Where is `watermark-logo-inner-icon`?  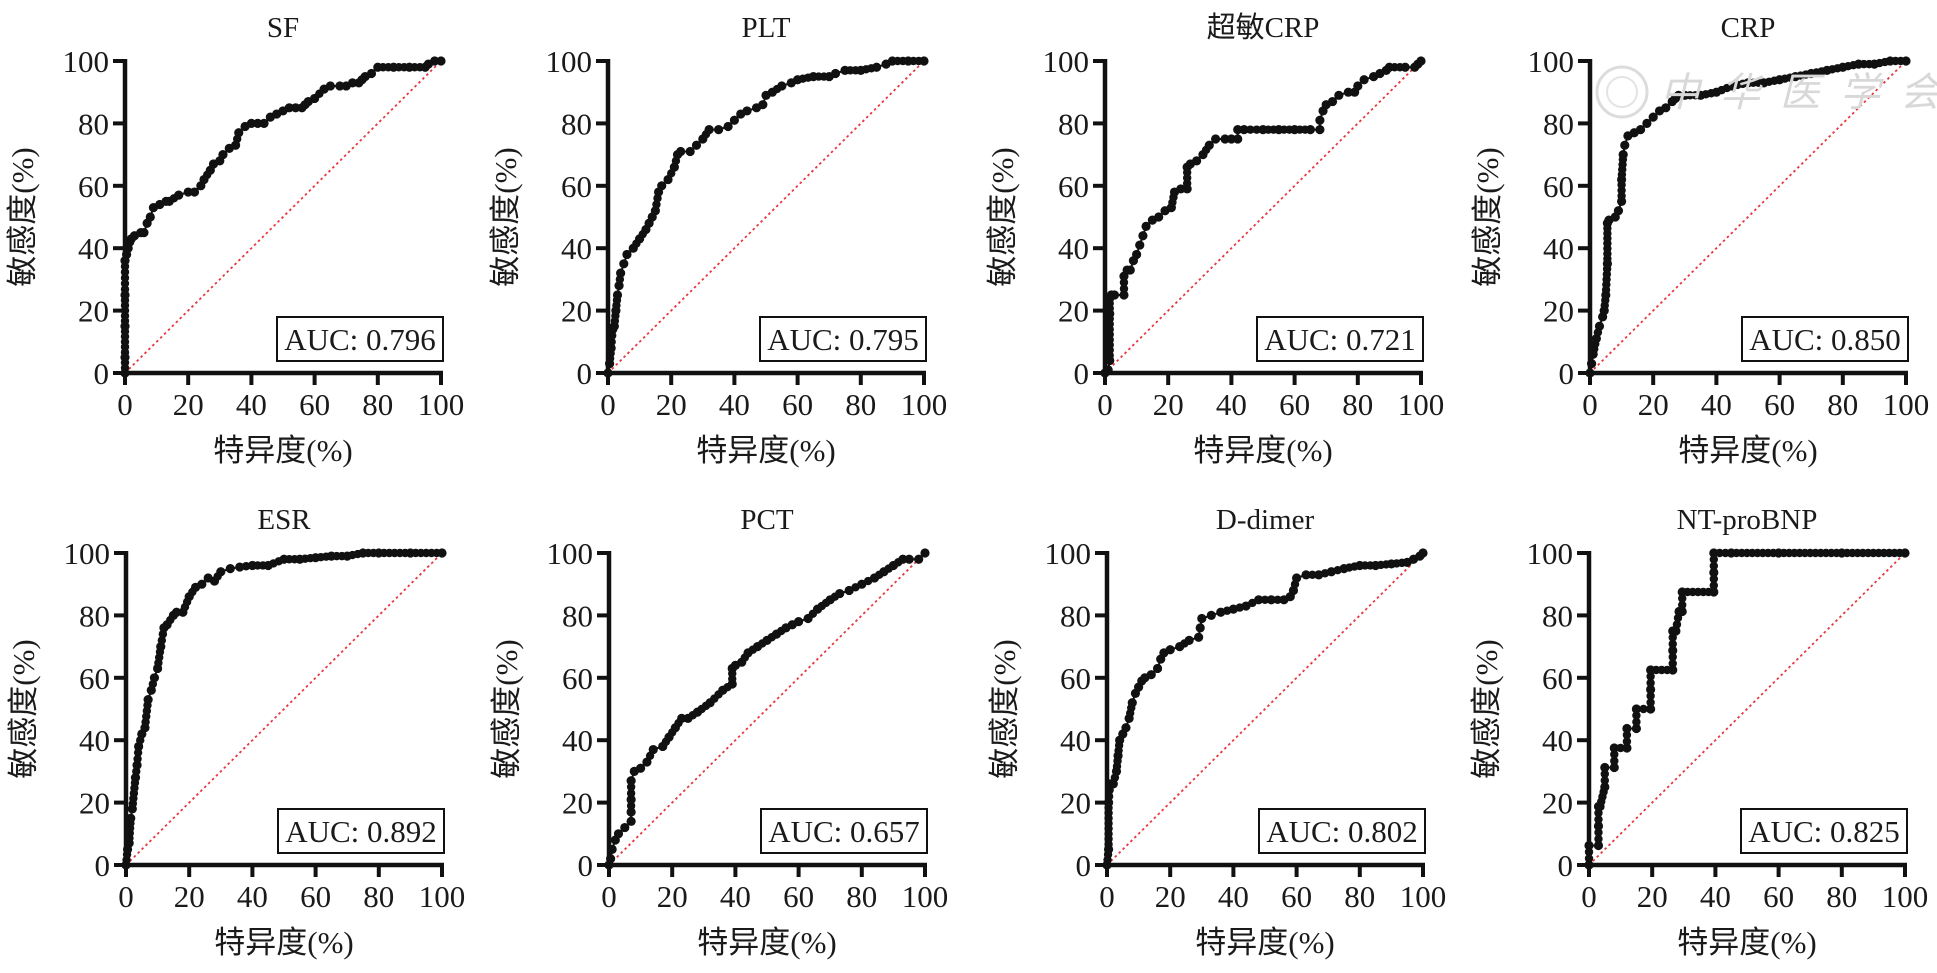
watermark-logo-inner-icon is located at coordinates (1622, 92).